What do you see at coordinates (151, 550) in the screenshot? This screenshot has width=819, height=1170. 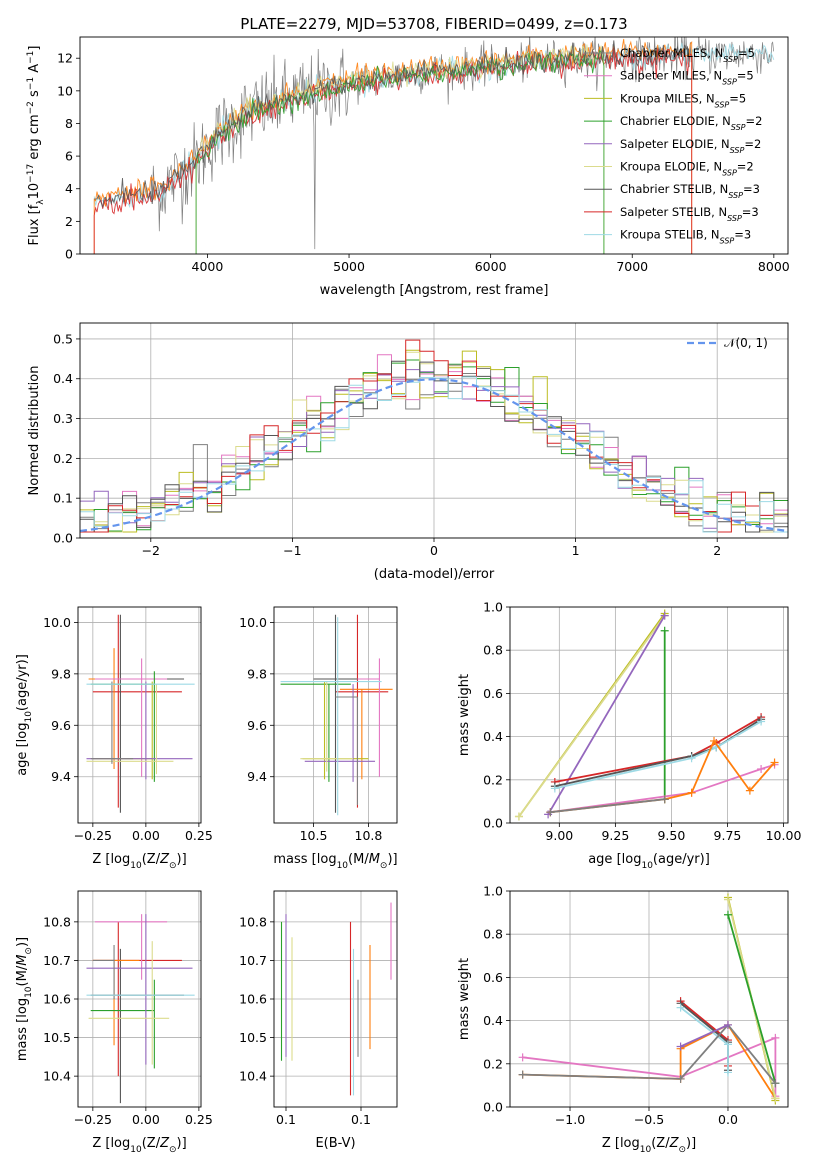 I see `x-tick-label: −2` at bounding box center [151, 550].